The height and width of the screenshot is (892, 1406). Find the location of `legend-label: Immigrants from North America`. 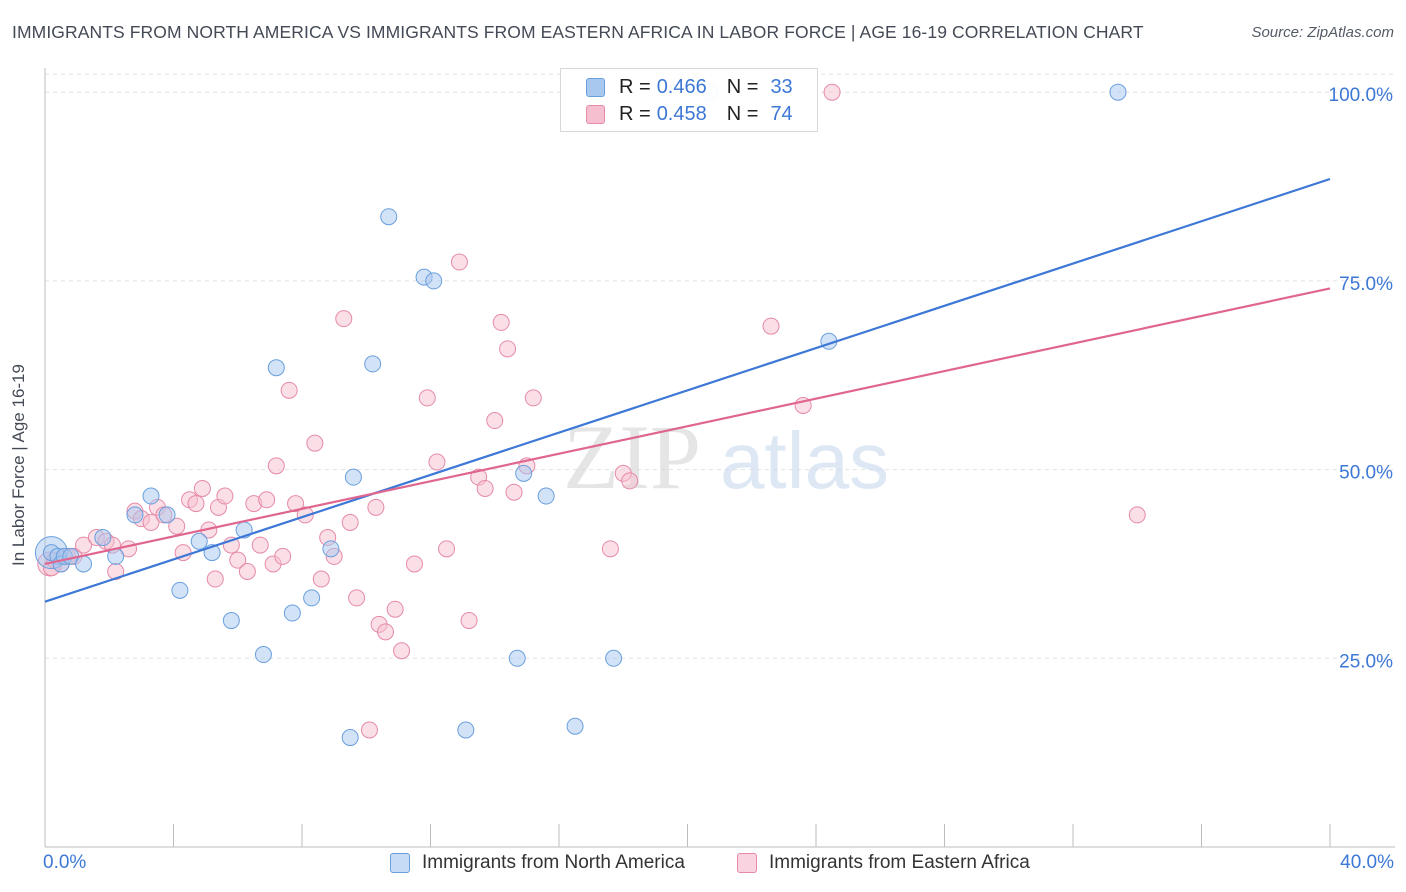

legend-label: Immigrants from North America is located at coordinates (553, 862).